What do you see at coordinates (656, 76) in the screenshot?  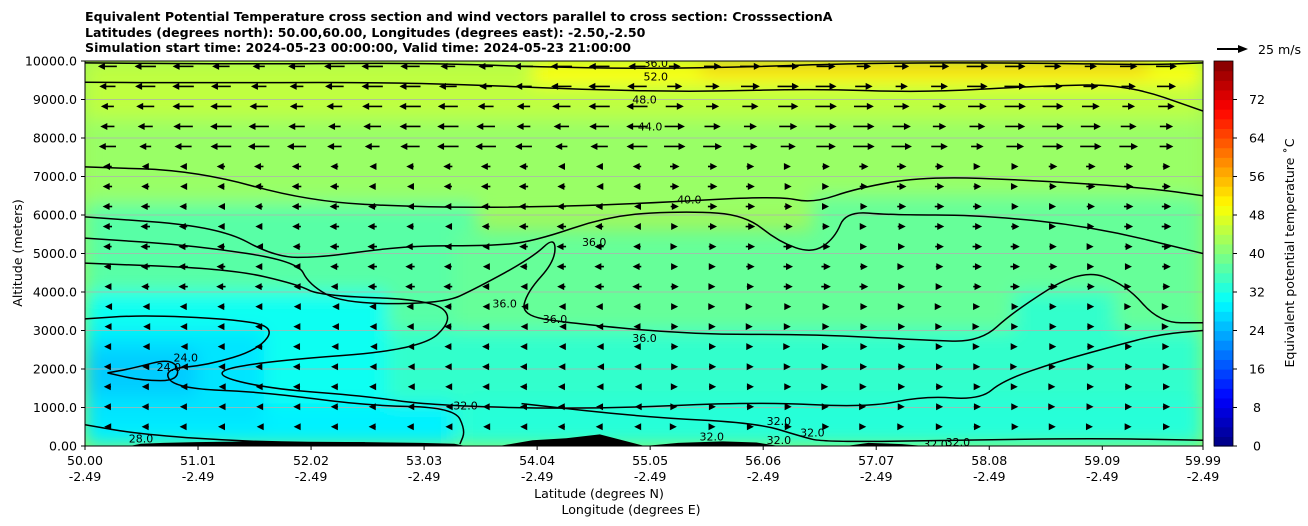 I see `contour-label: 52.0` at bounding box center [656, 76].